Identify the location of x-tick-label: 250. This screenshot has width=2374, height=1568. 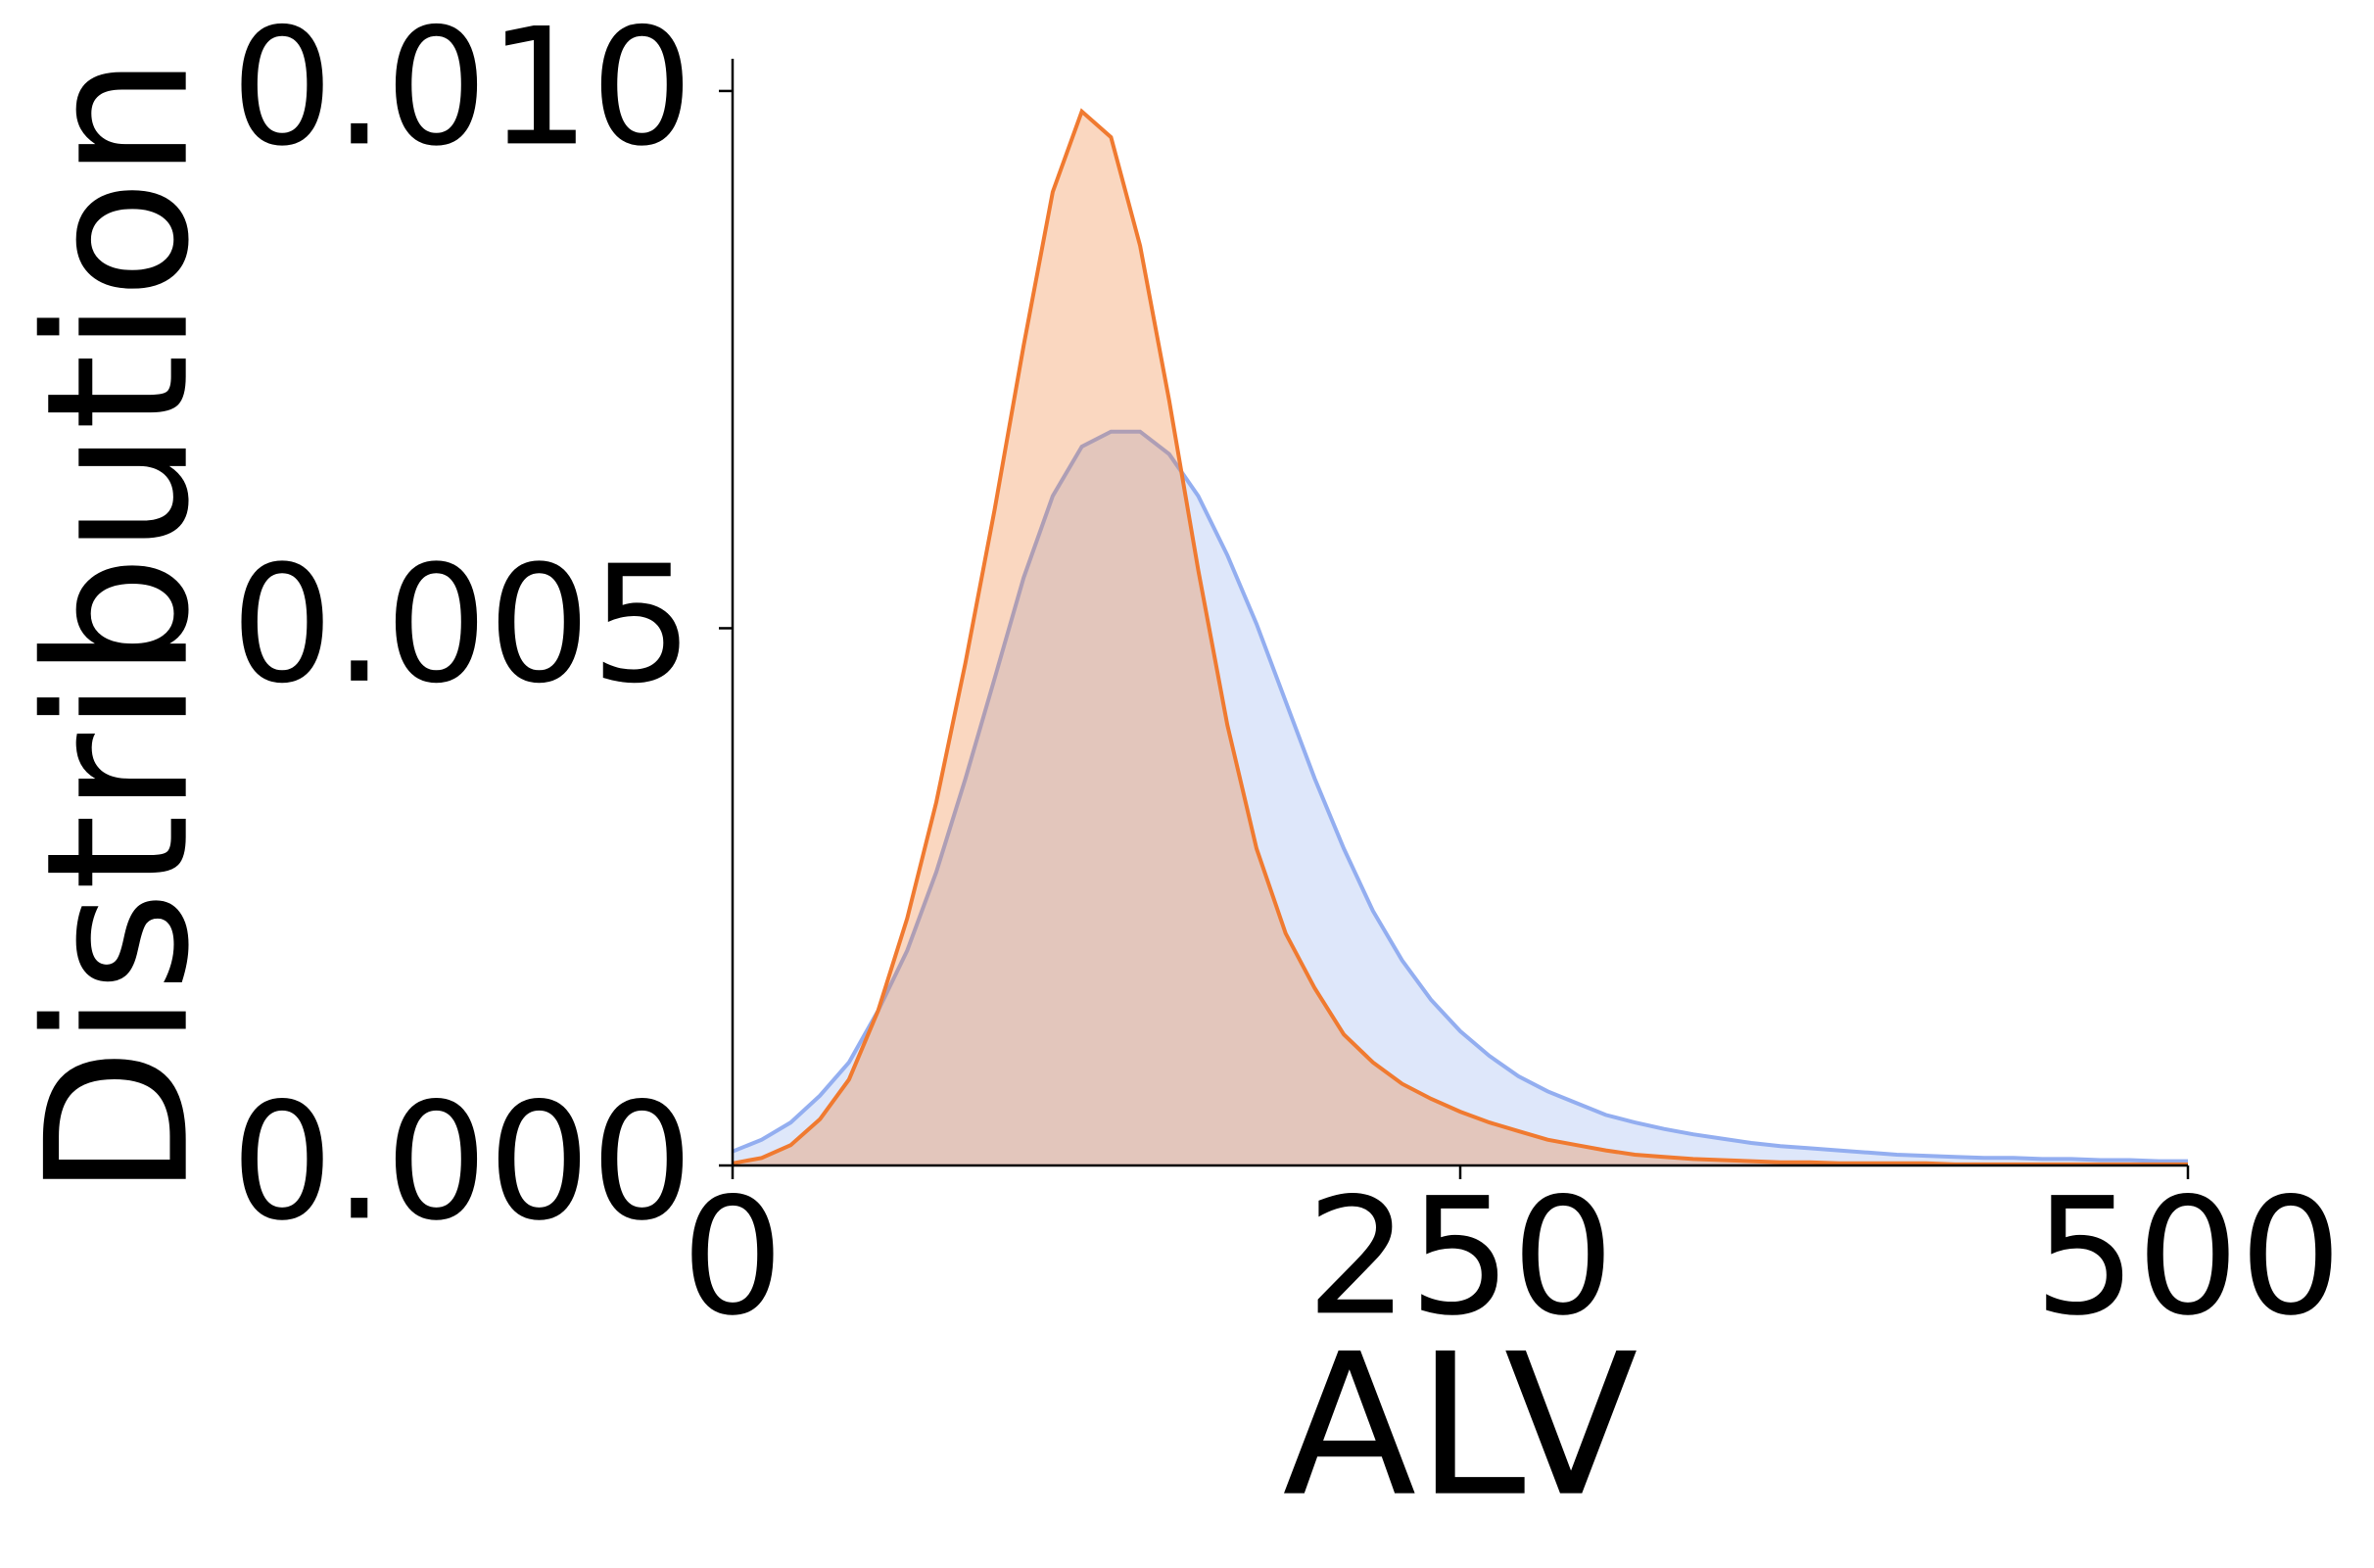
(1460, 1257).